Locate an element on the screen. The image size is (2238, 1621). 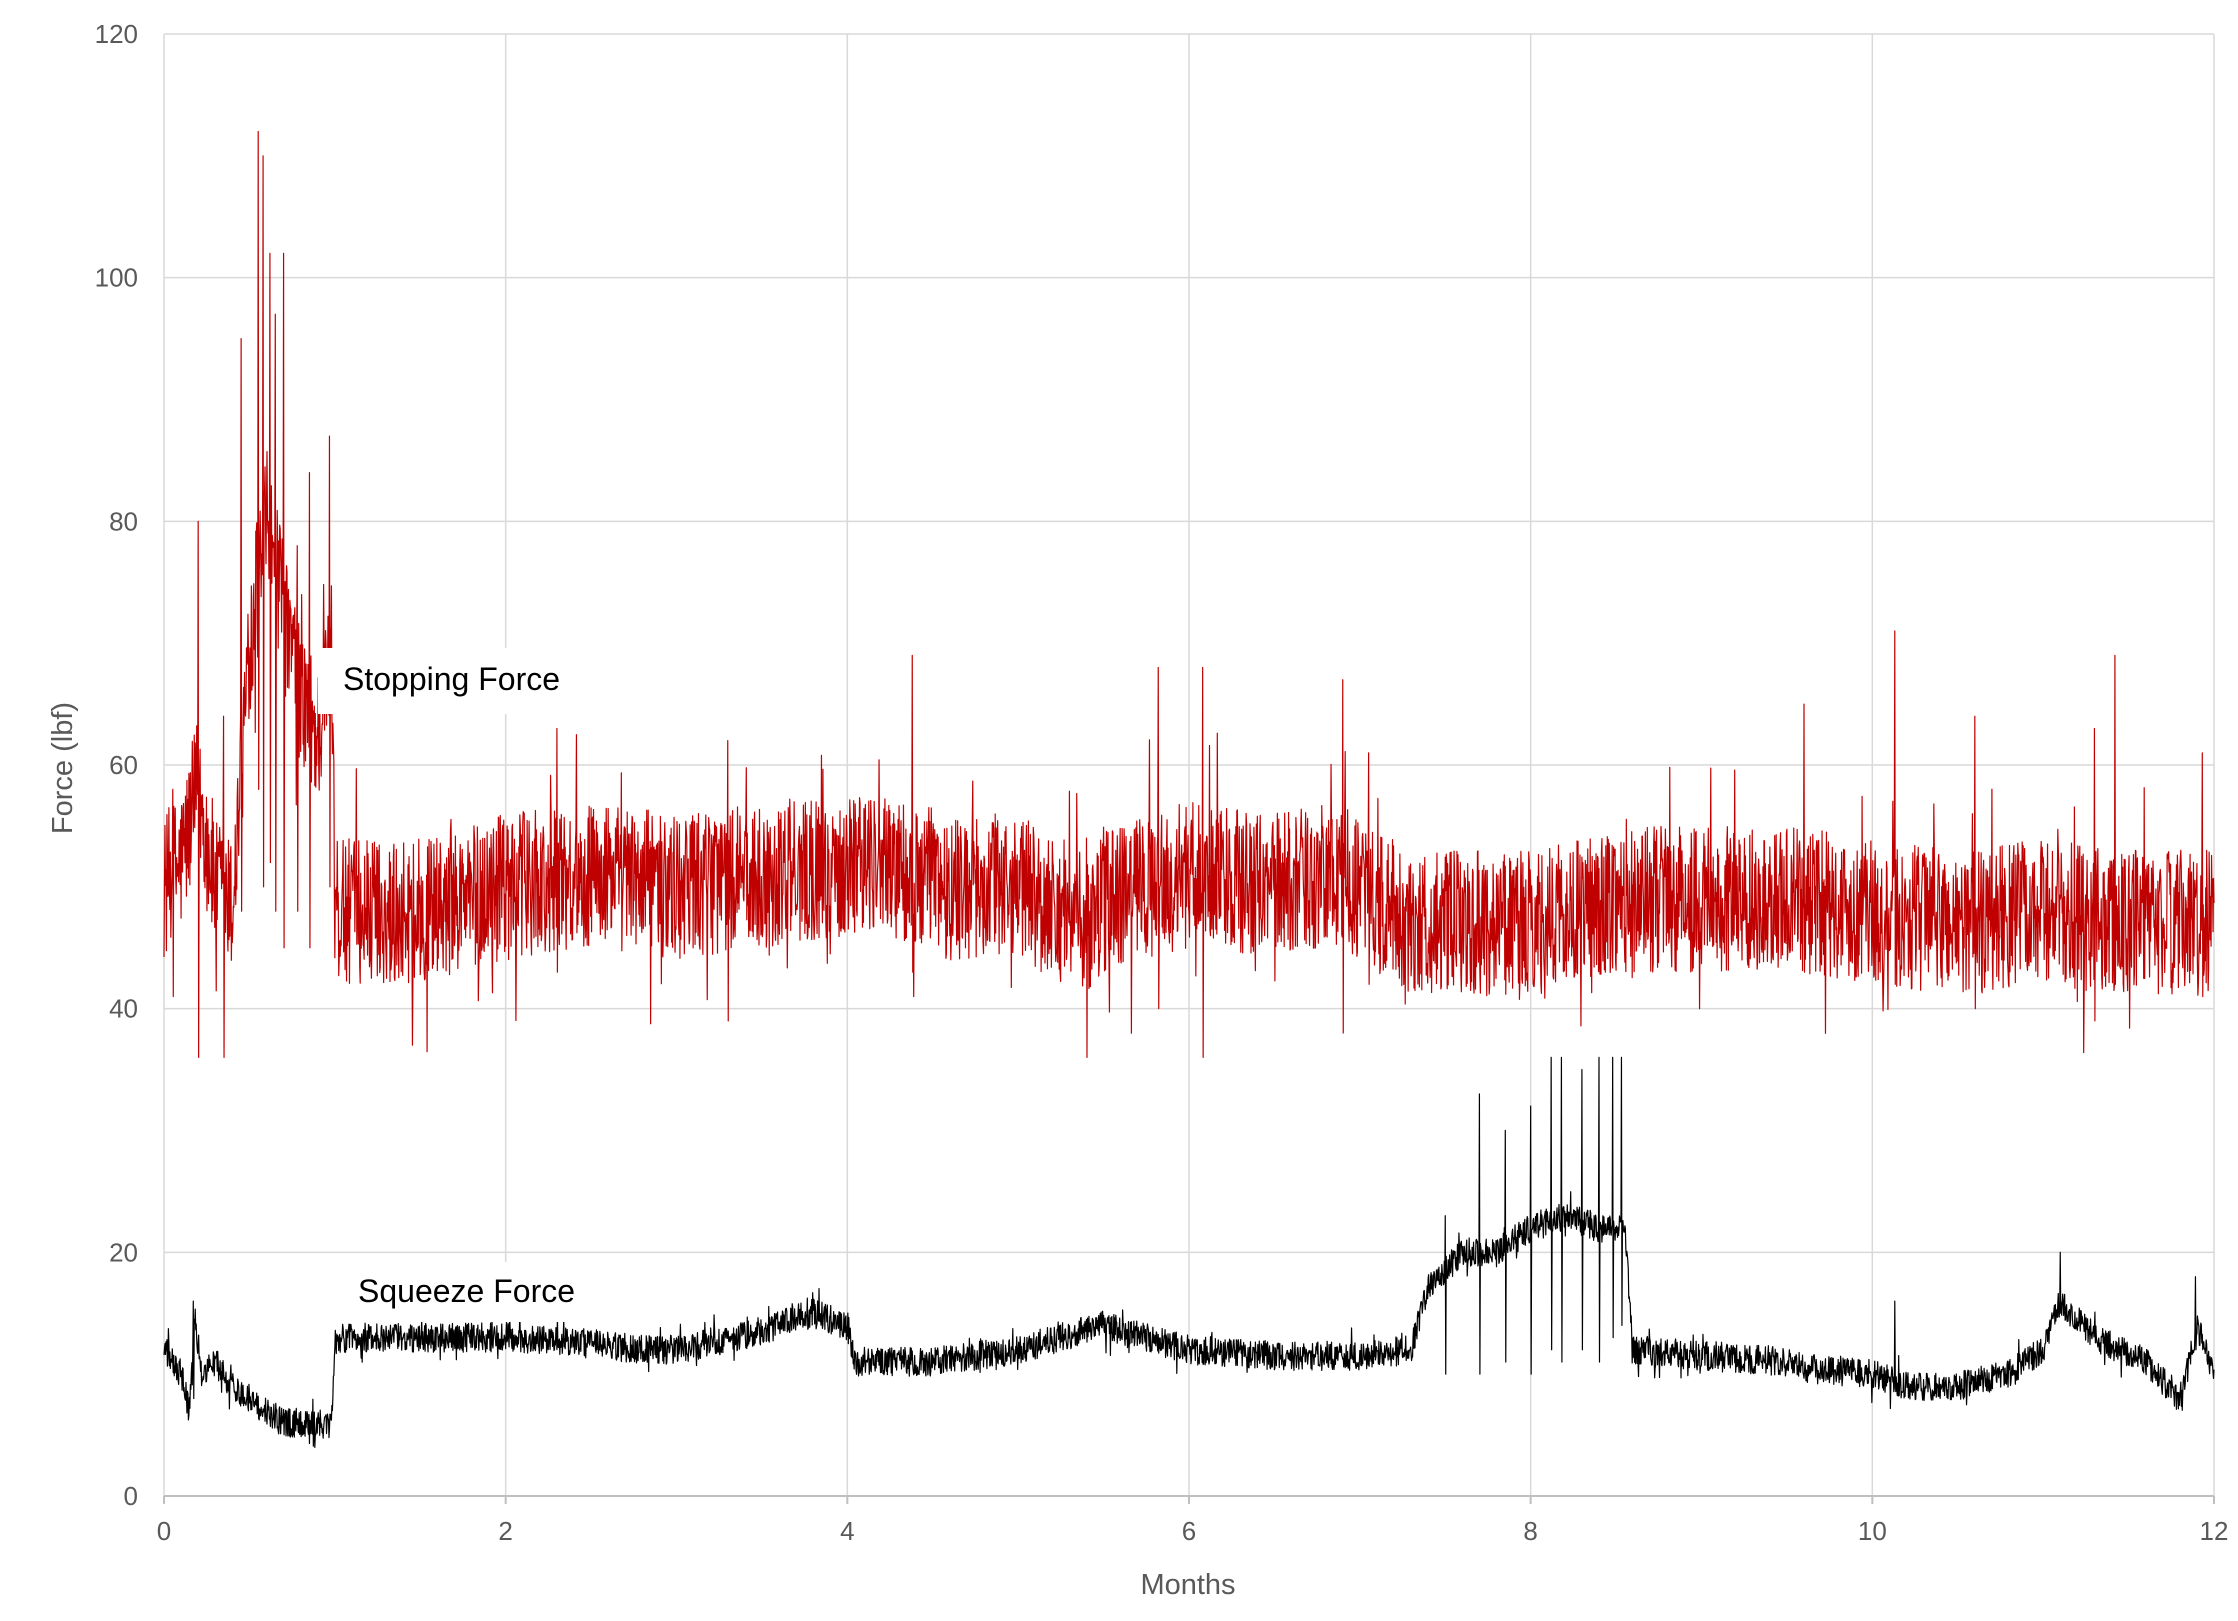
y-tick-label: 60 is located at coordinates (123, 765).